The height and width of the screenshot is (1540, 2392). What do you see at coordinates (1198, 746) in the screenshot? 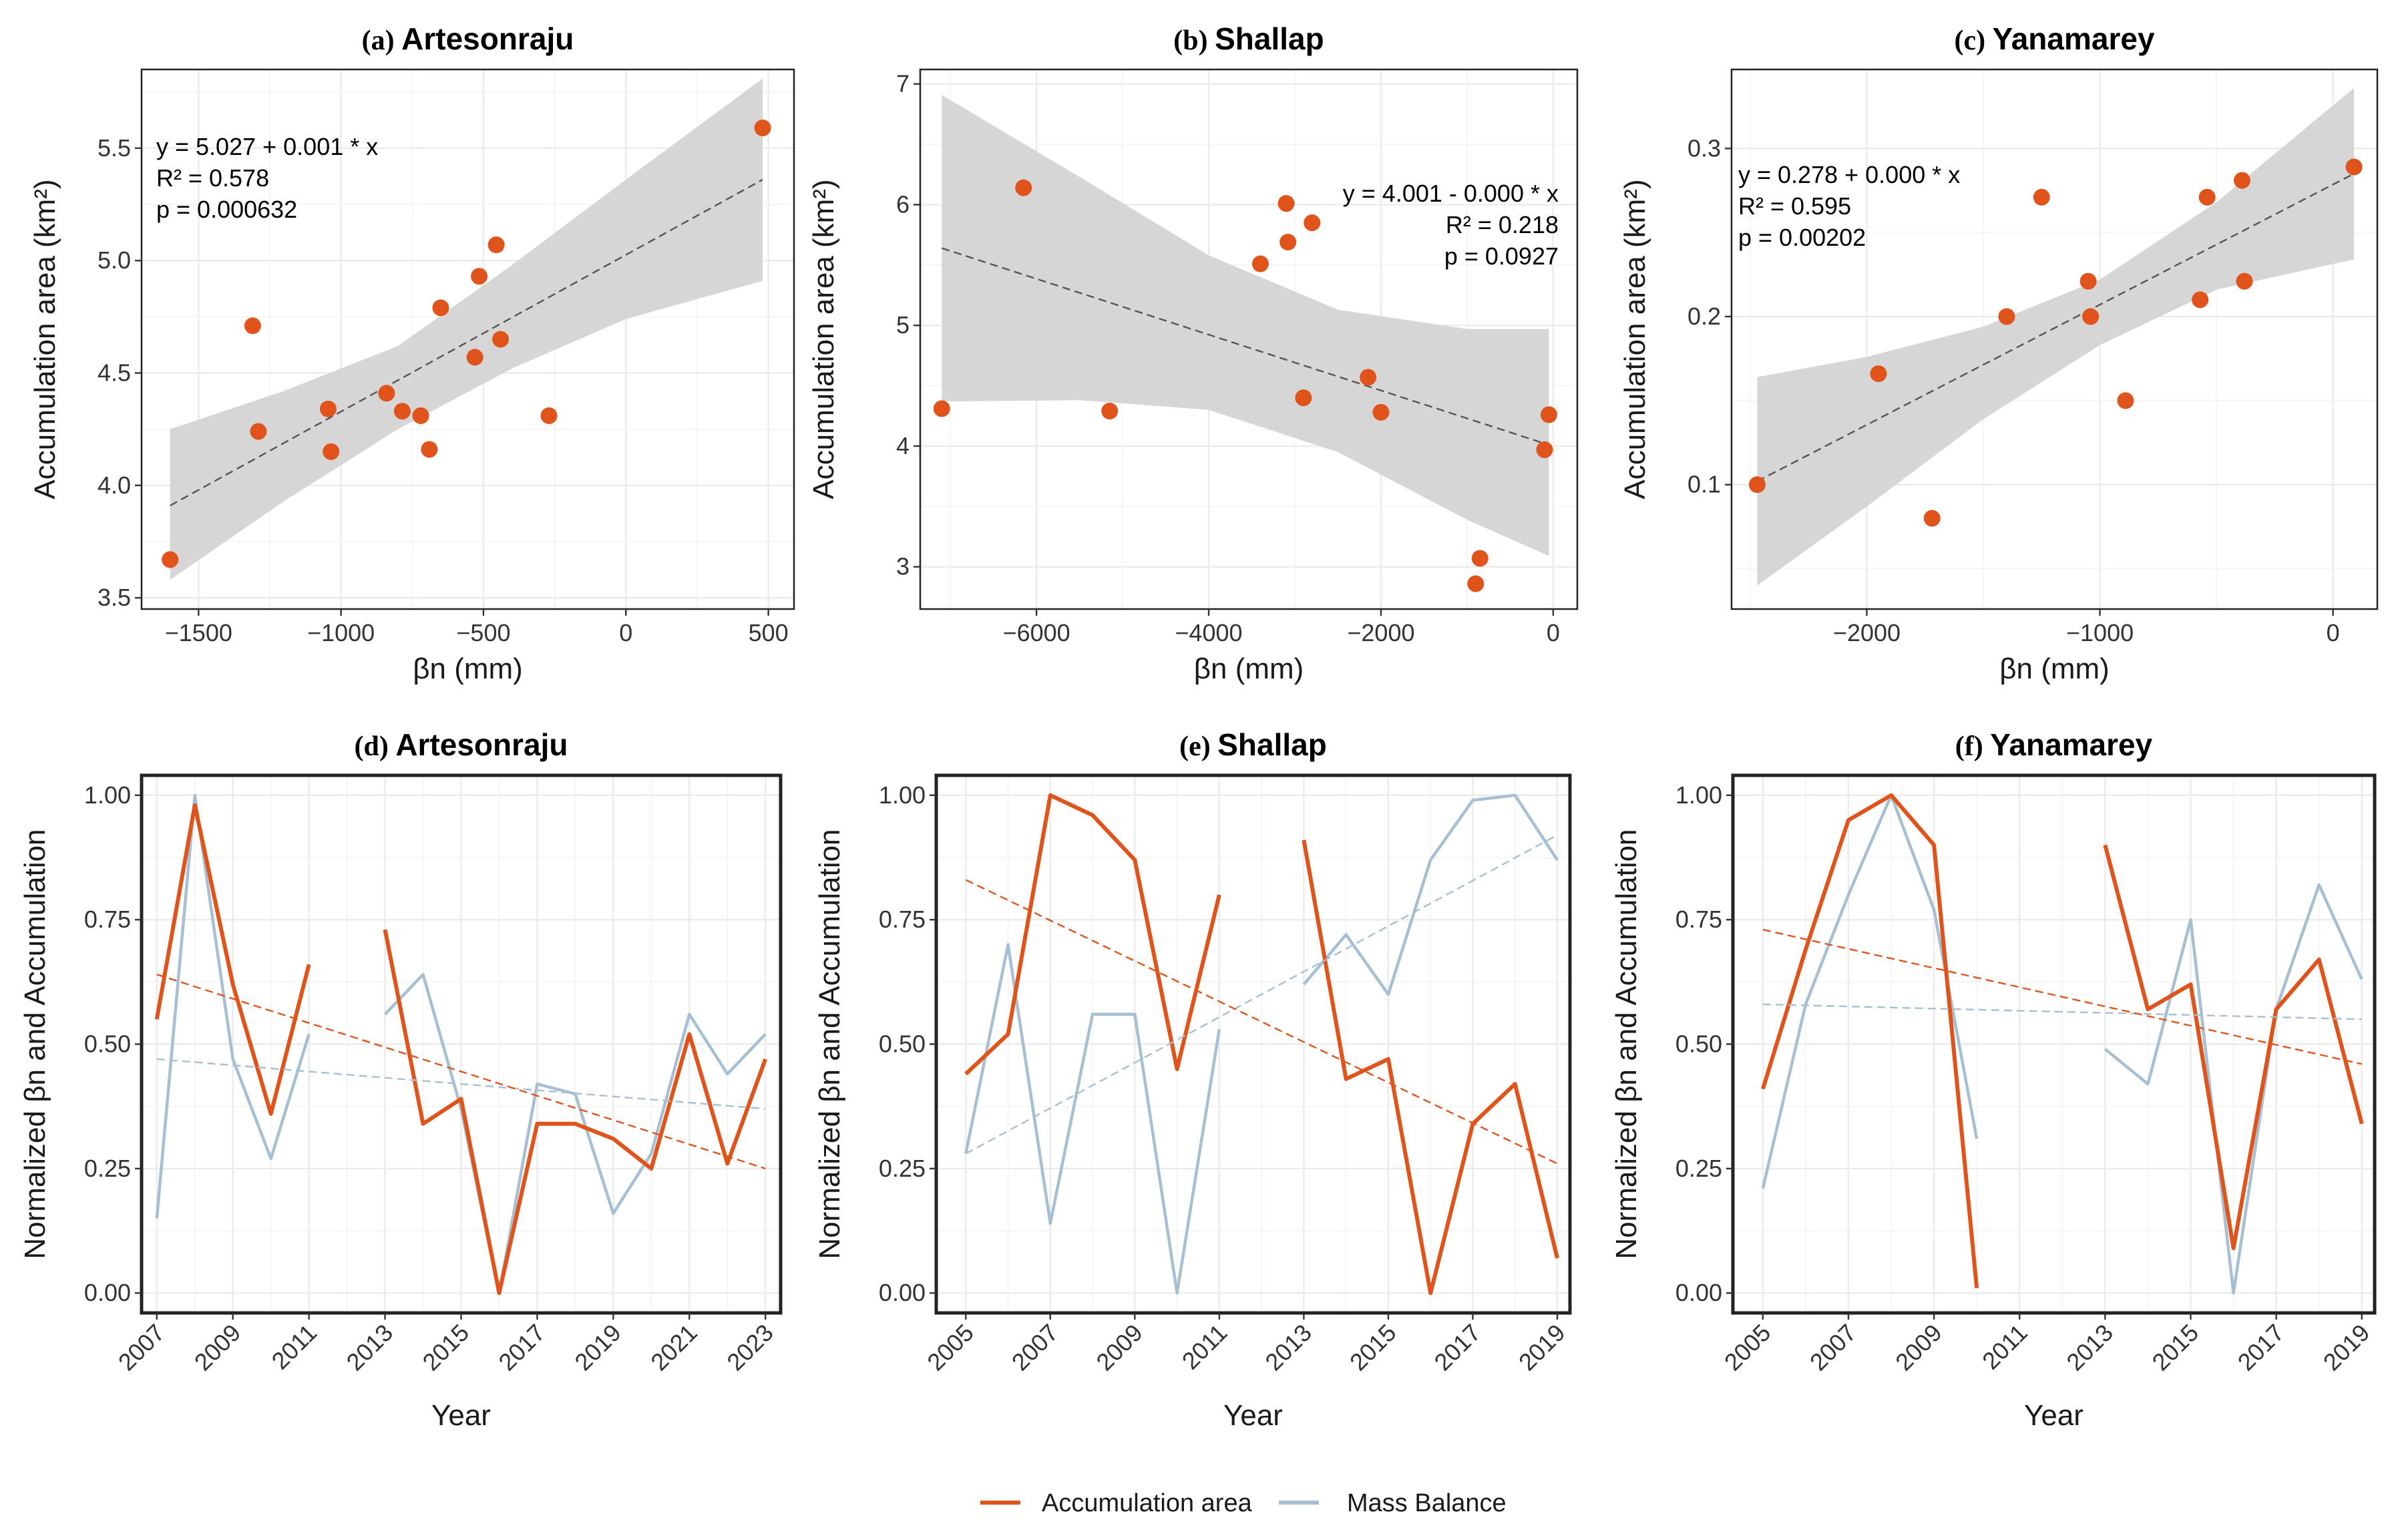
I see `panel-title-prefix: (e)` at bounding box center [1198, 746].